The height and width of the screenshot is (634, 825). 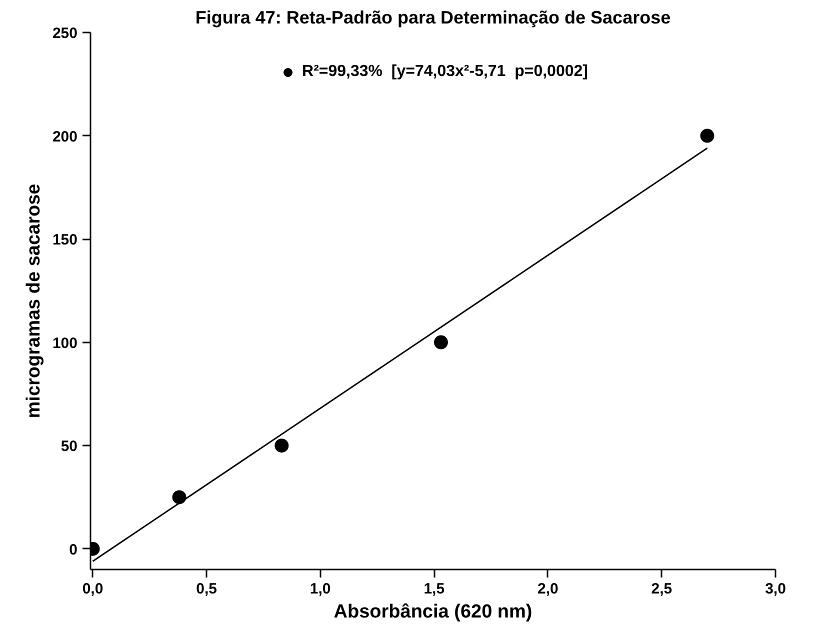 What do you see at coordinates (65, 240) in the screenshot?
I see `y-tick-label: 150` at bounding box center [65, 240].